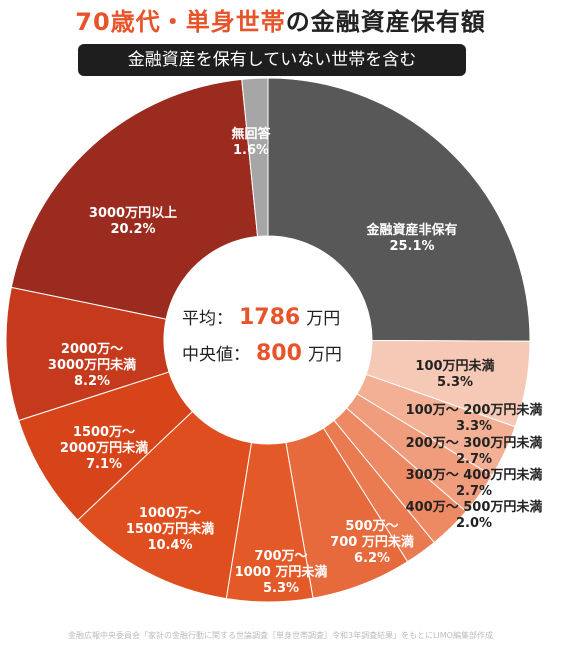 Image resolution: width=561 pixels, height=646 pixels. I want to click on chart-subtitle: 金融資産を保有していない世帯を含む, so click(272, 60).